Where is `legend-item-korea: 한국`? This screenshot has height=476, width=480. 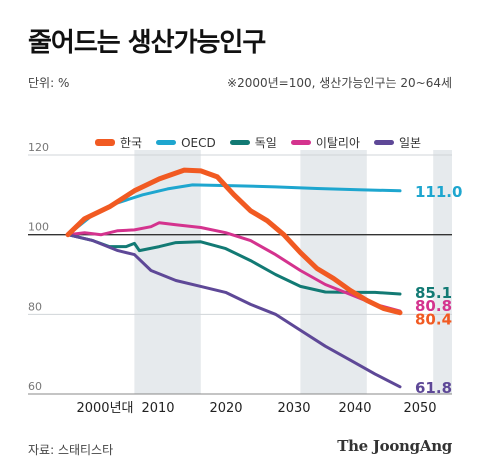 legend-item-korea: 한국 is located at coordinates (118, 142).